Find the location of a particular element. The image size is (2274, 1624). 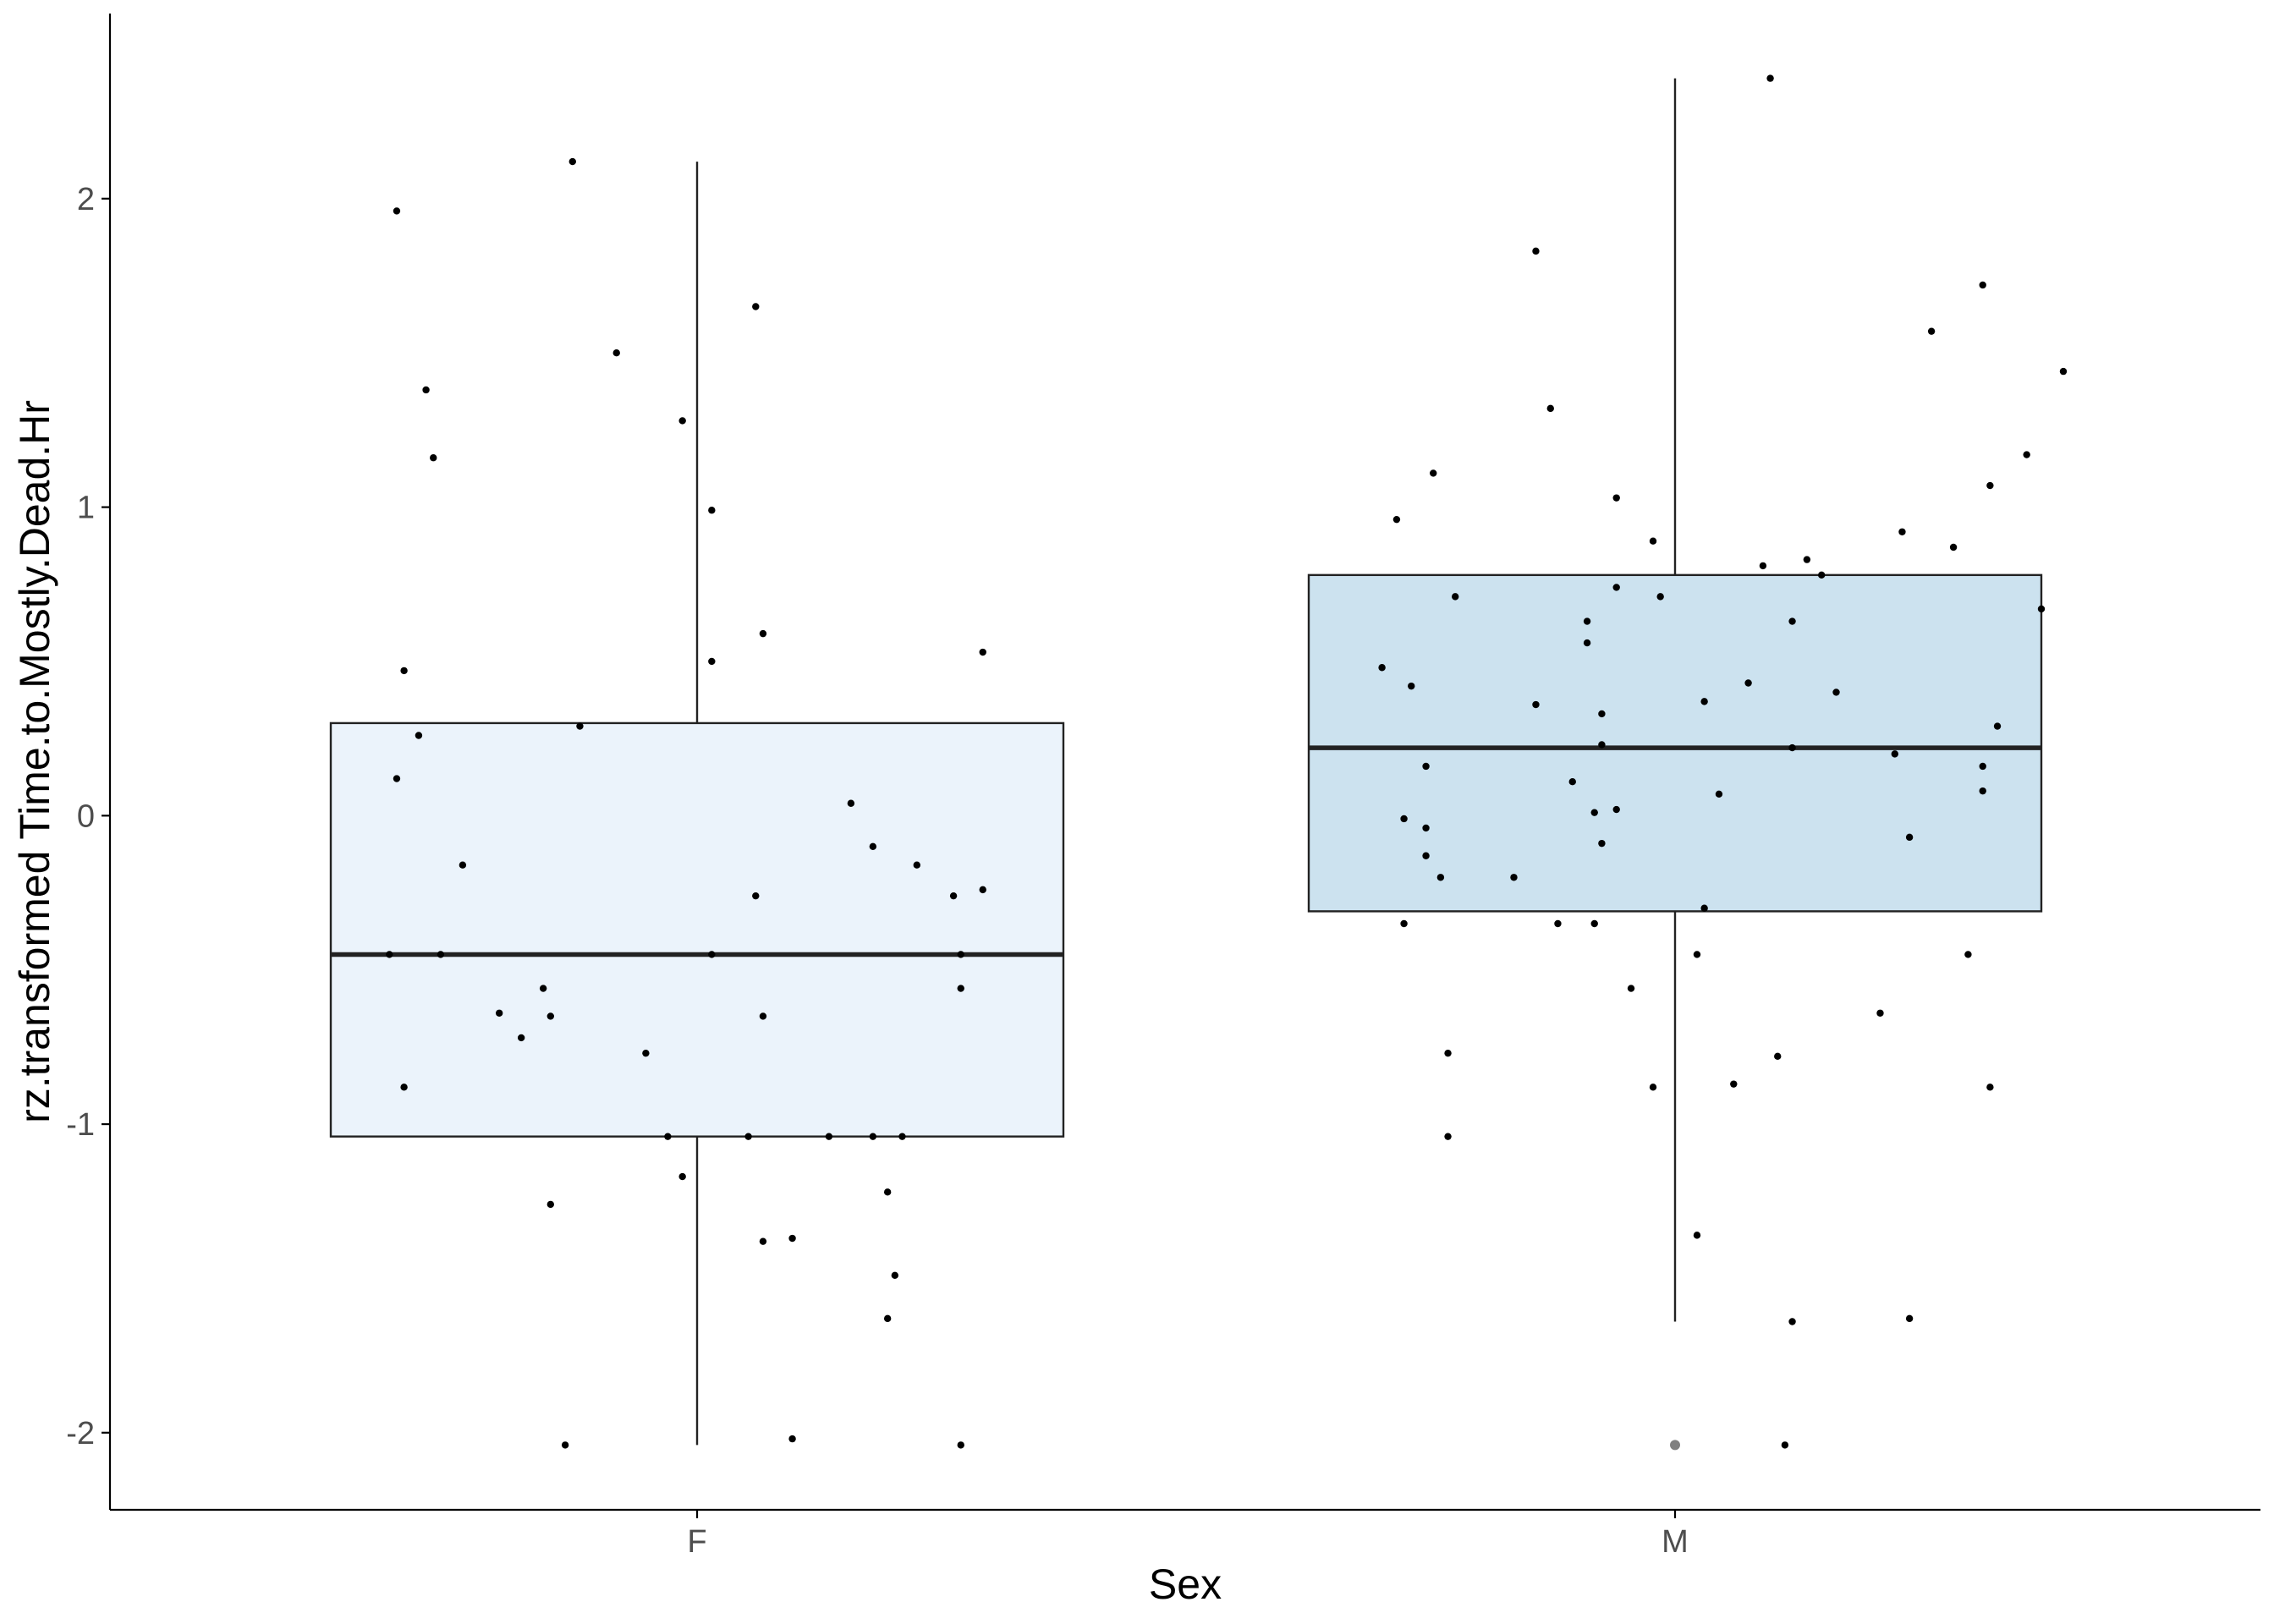

box-M is located at coordinates (1675, 743).